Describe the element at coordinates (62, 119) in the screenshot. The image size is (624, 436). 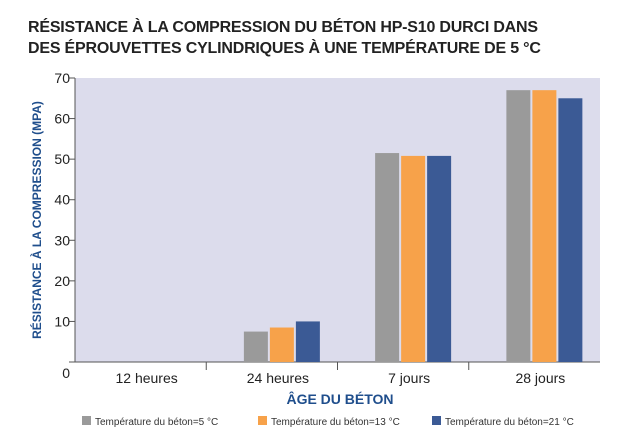
I see `y-tick-label: 60` at that location.